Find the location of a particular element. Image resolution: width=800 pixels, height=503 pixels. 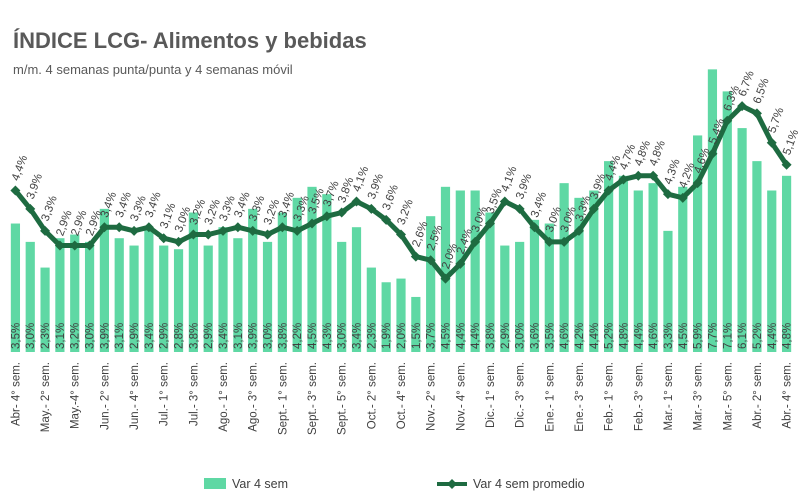

bar-data-label: 4,8% is located at coordinates (788, 336).